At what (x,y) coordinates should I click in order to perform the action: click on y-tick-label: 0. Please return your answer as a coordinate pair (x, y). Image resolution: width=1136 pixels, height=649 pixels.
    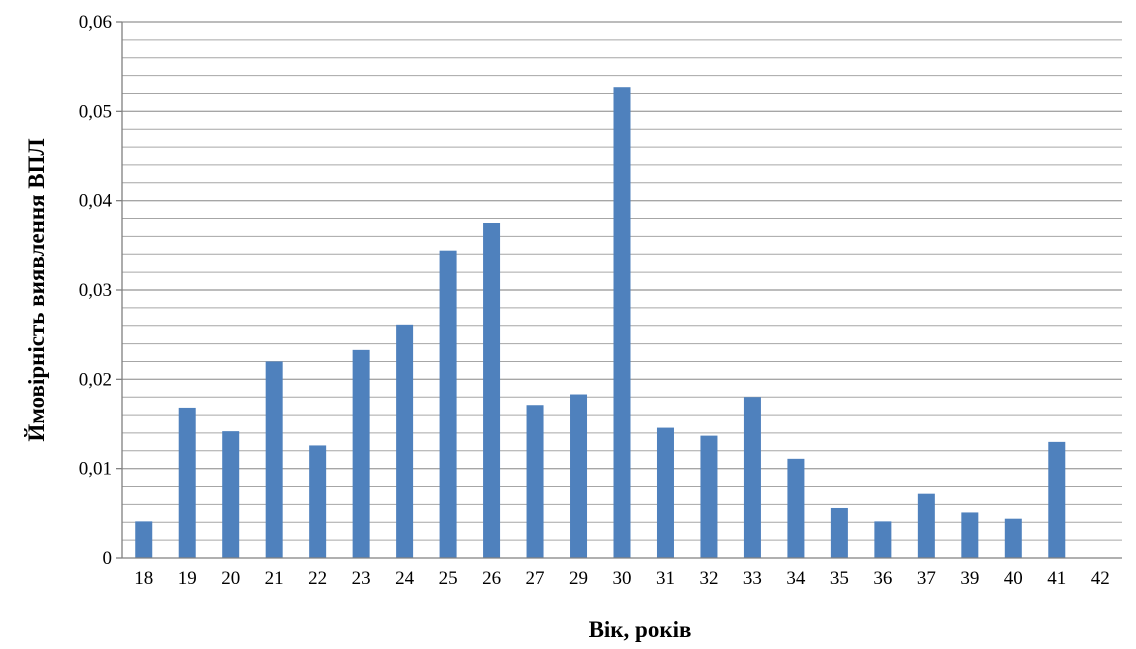
    Looking at the image, I should click on (108, 558).